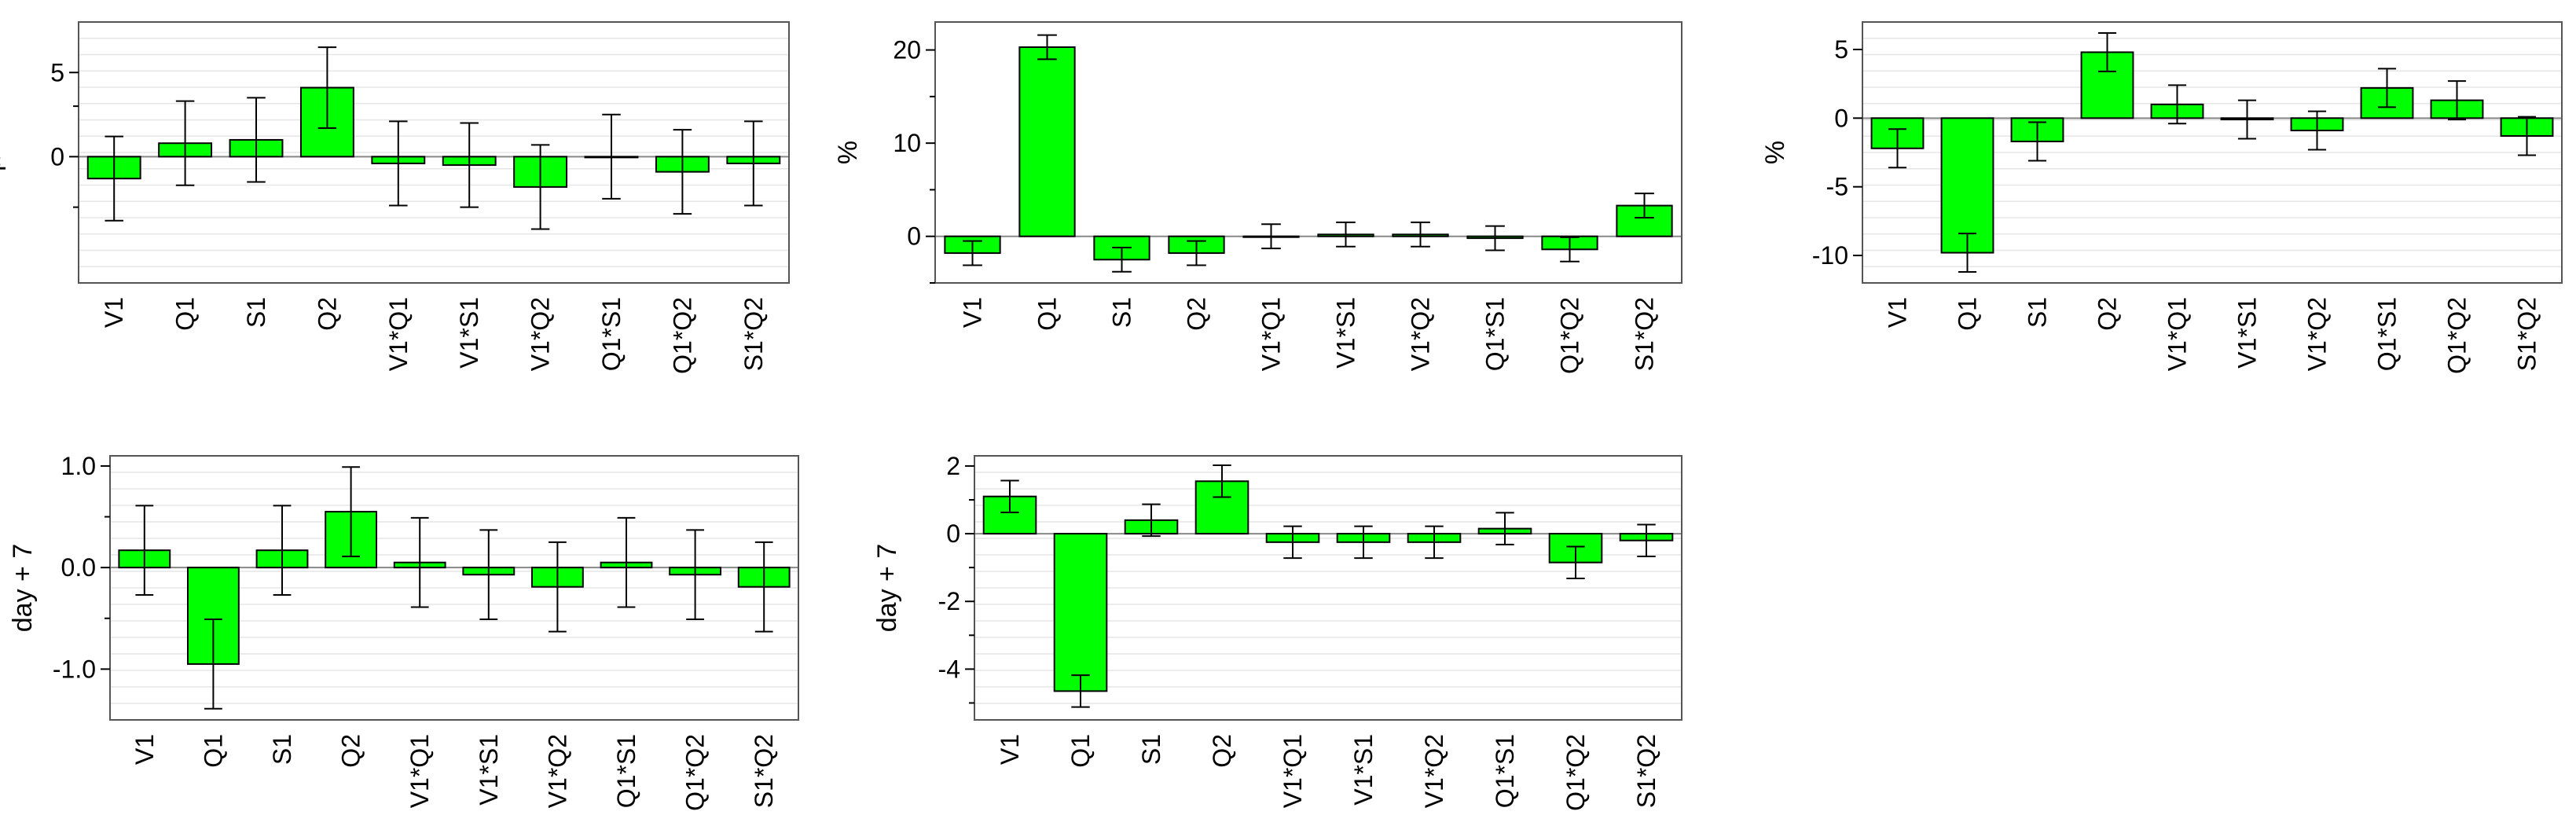 The height and width of the screenshot is (837, 2576). Describe the element at coordinates (949, 669) in the screenshot. I see `y-tick-label: -4` at that location.